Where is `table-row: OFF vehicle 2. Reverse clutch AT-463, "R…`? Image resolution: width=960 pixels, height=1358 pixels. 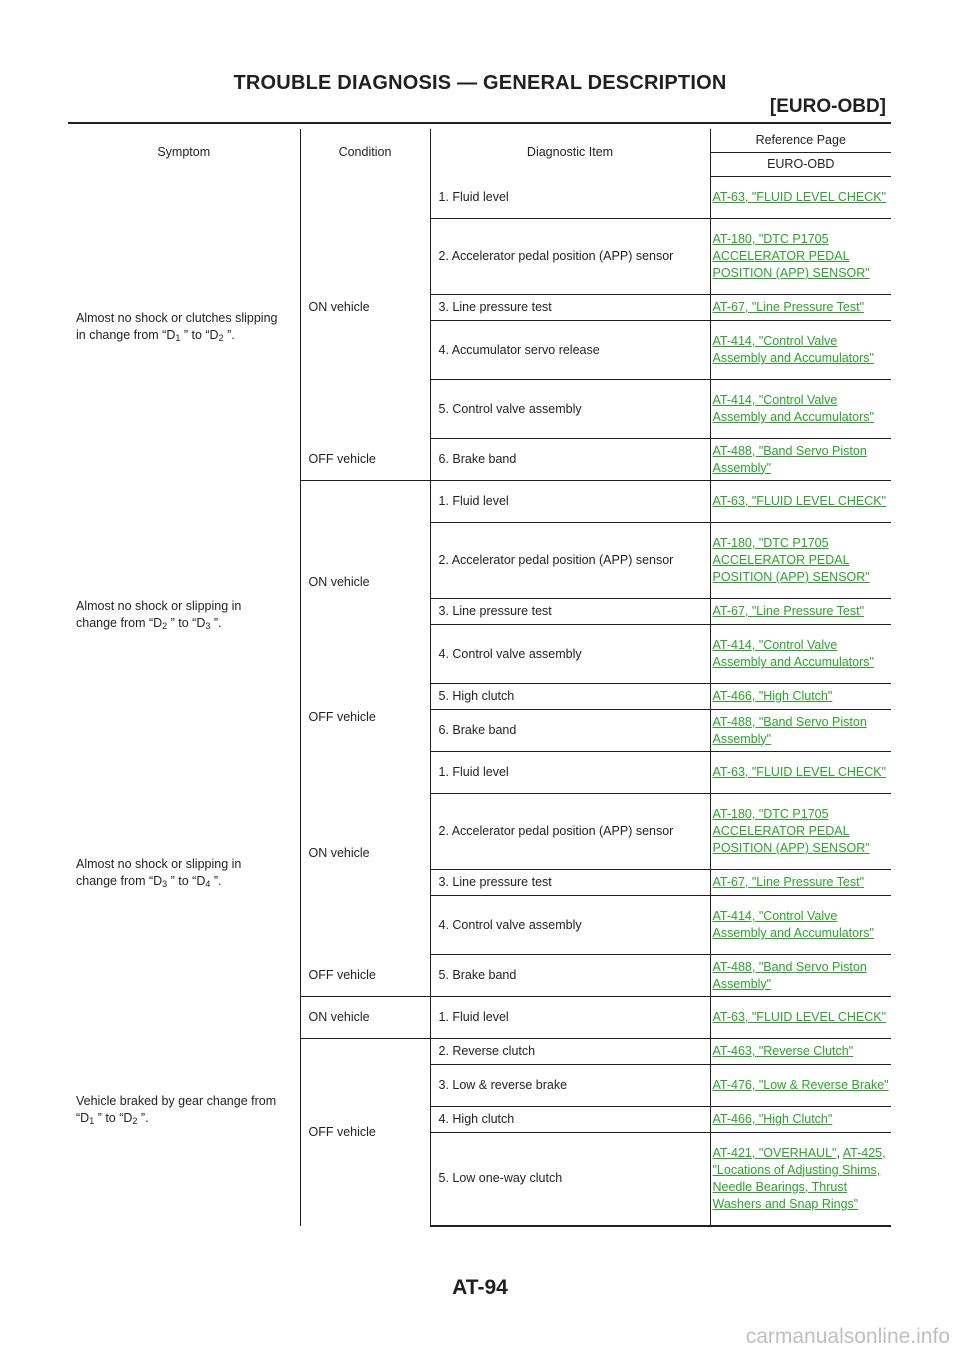
table-row: OFF vehicle 2. Reverse clutch AT-463, "R… is located at coordinates (479, 1132).